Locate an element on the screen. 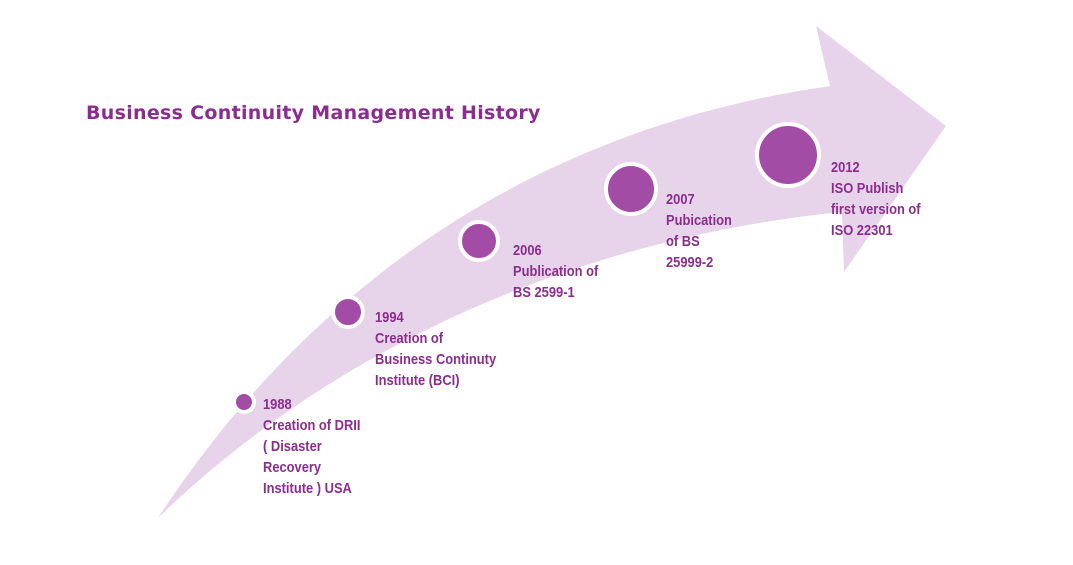 Image resolution: width=1073 pixels, height=565 pixels. milestone-year: 2007 is located at coordinates (680, 199).